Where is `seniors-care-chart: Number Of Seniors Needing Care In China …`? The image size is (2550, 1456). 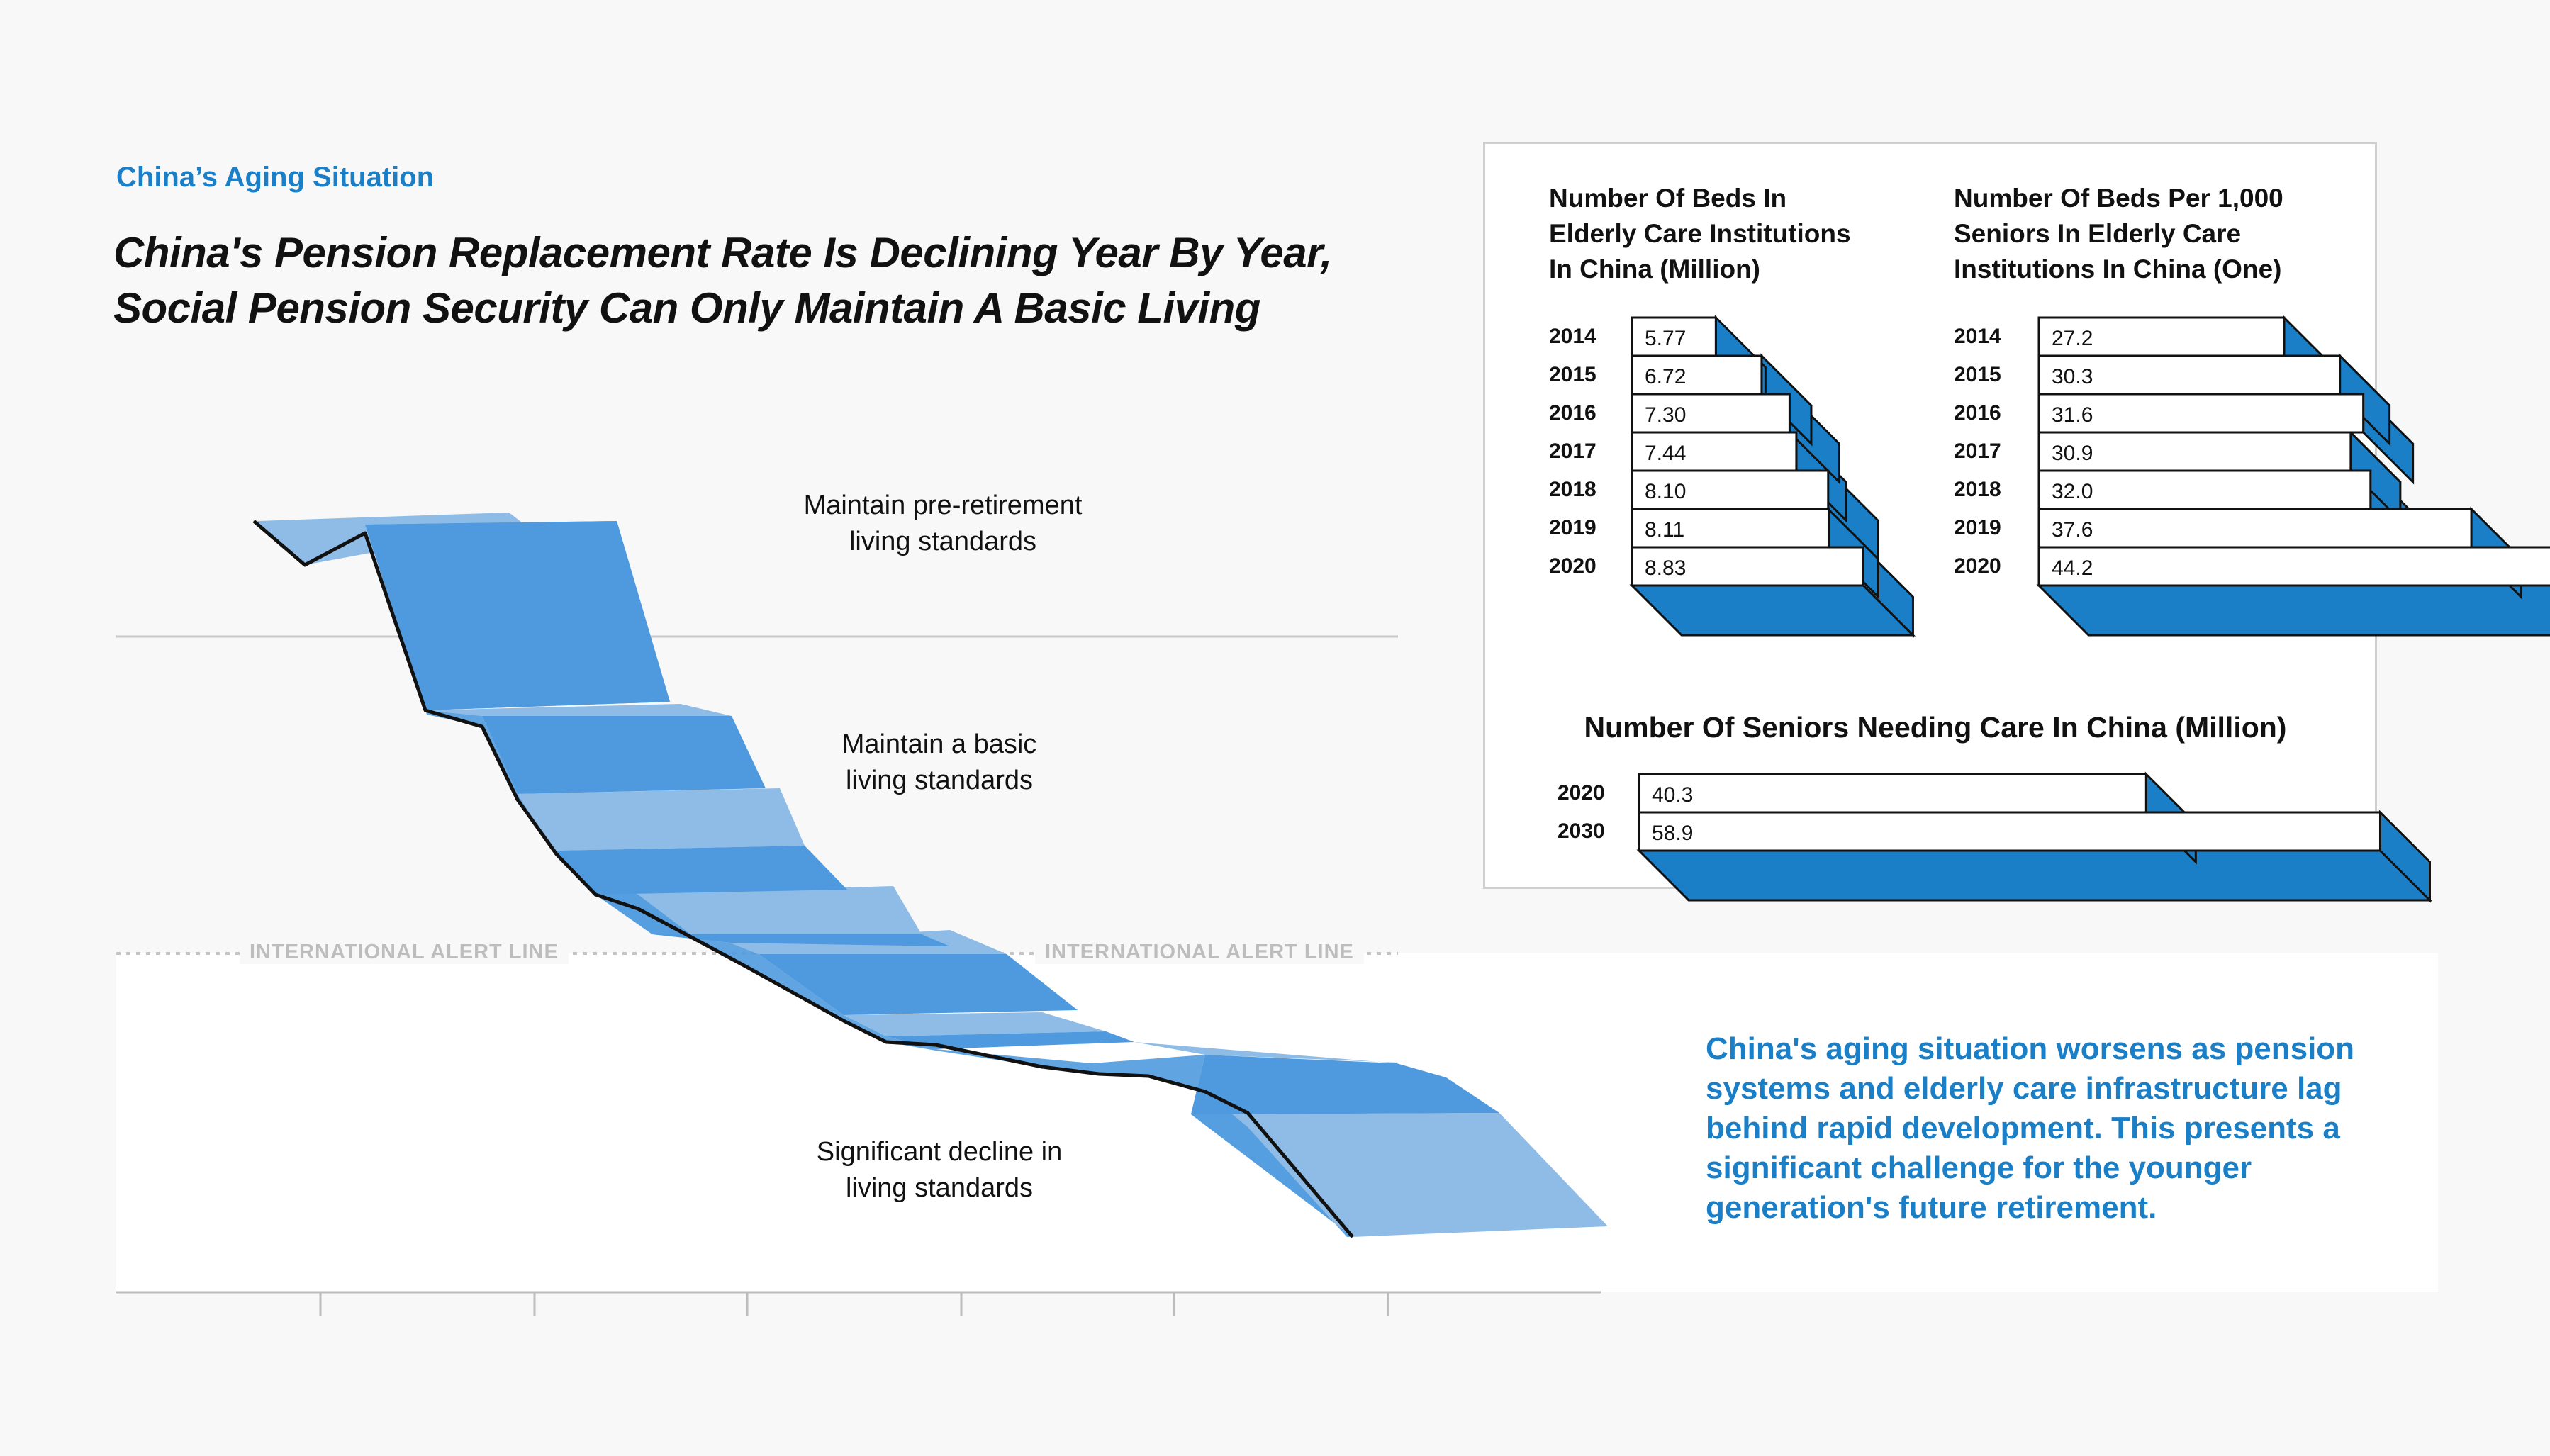 seniors-care-chart: Number Of Seniors Needing Care In China … is located at coordinates (1995, 807).